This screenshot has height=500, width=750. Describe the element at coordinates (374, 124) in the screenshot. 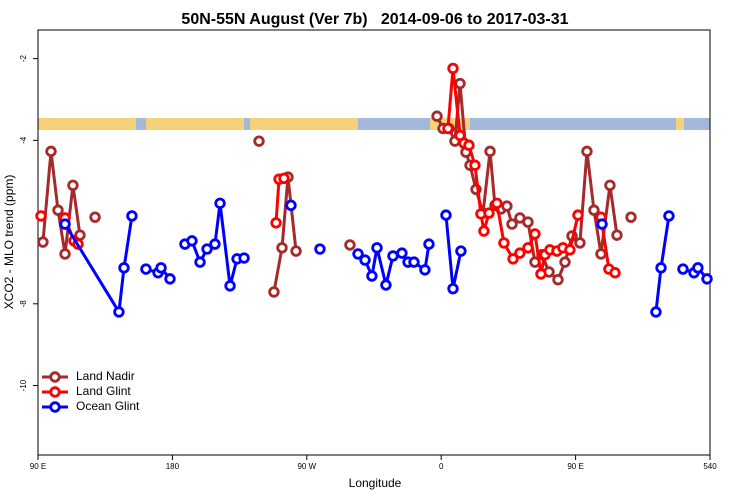

I see `surface-stripe` at that location.